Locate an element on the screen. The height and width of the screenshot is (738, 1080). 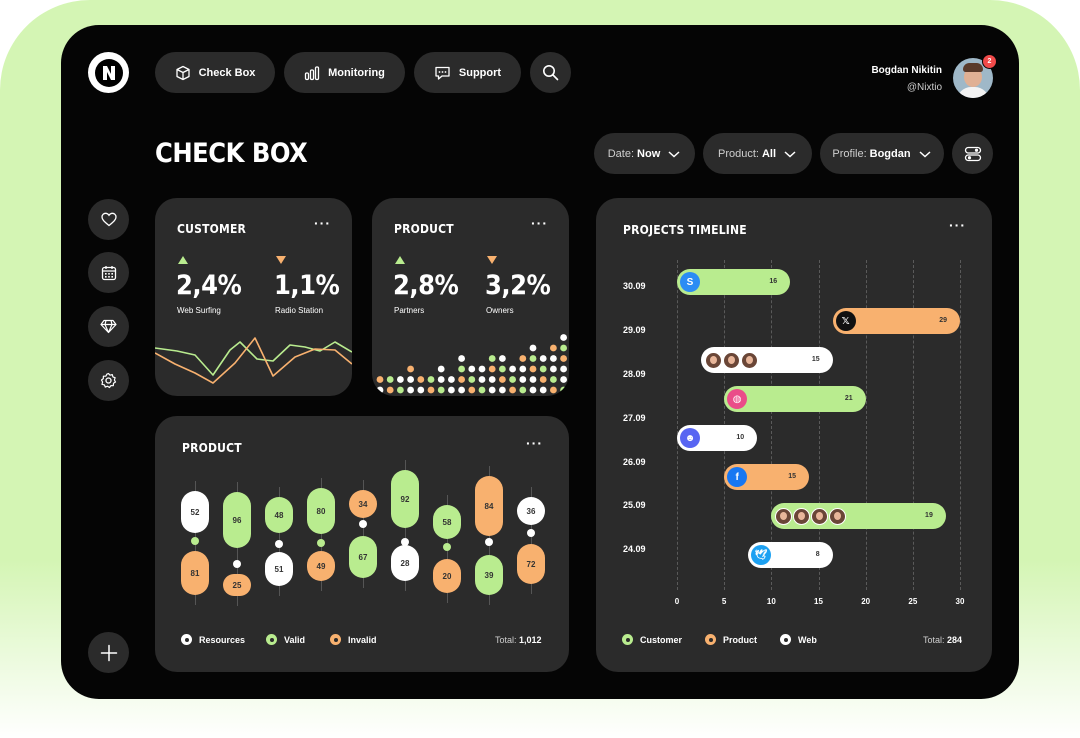
product-bar-bottom: 67 is located at coordinates (363, 557).